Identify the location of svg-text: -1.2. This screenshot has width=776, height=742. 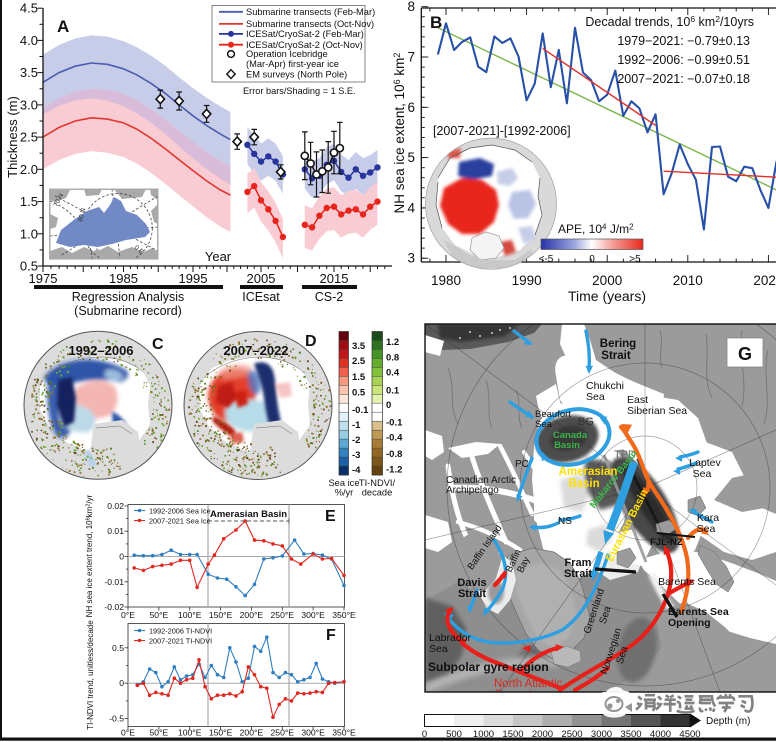
(394, 470).